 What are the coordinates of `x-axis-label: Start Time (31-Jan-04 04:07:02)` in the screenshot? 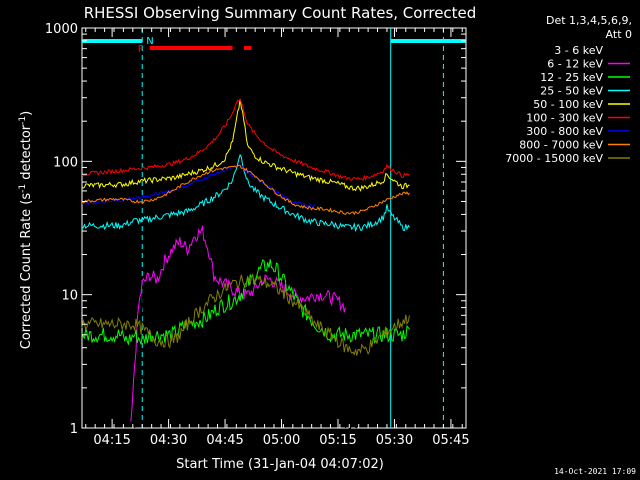 It's located at (280, 464).